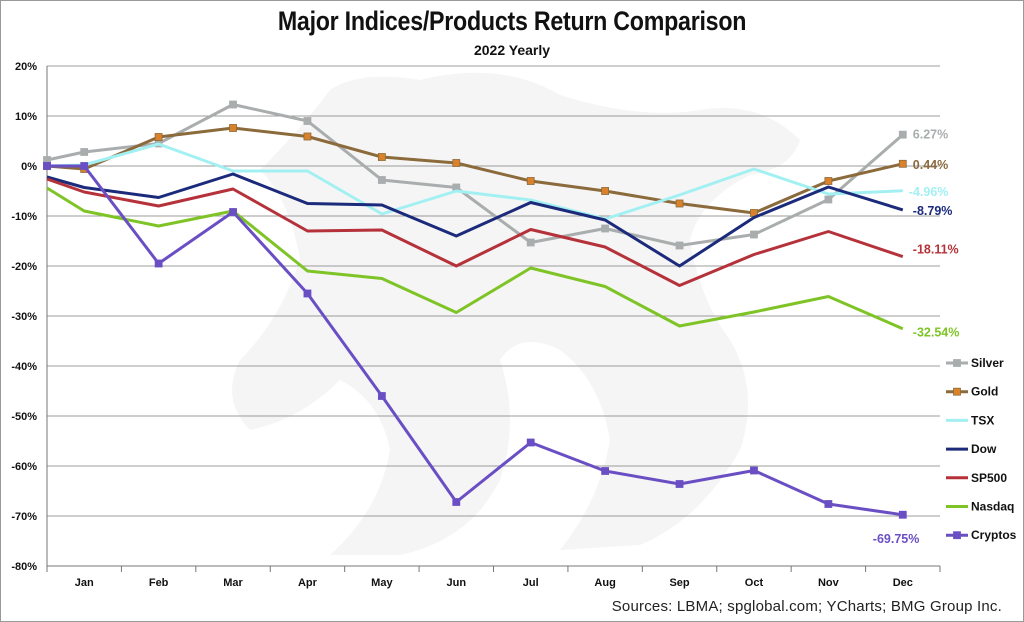 The image size is (1024, 622). I want to click on legend-entry-cryptos: Cryptos, so click(981, 535).